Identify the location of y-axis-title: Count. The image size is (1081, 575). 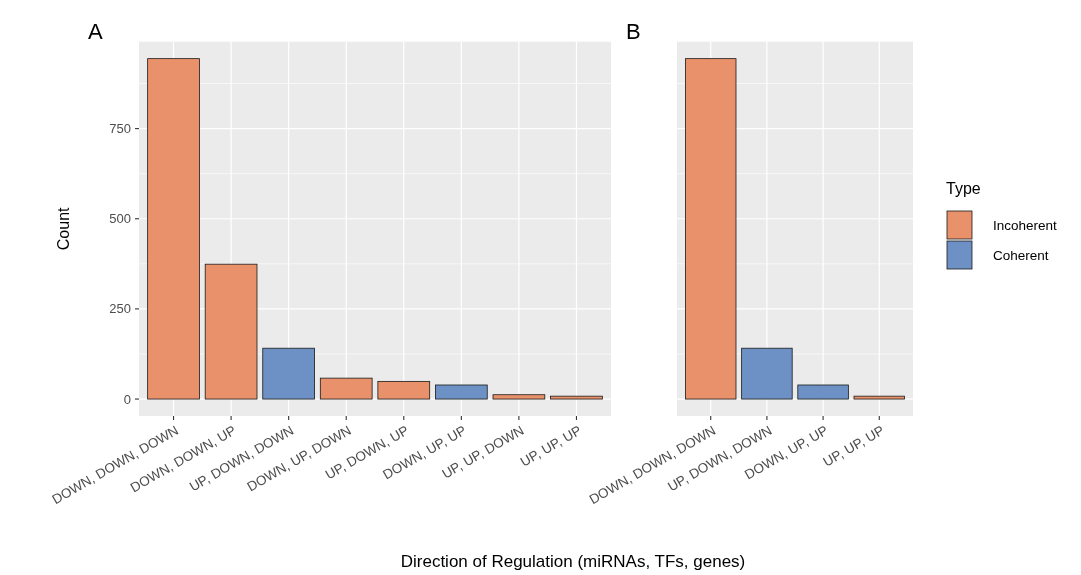
(63, 228).